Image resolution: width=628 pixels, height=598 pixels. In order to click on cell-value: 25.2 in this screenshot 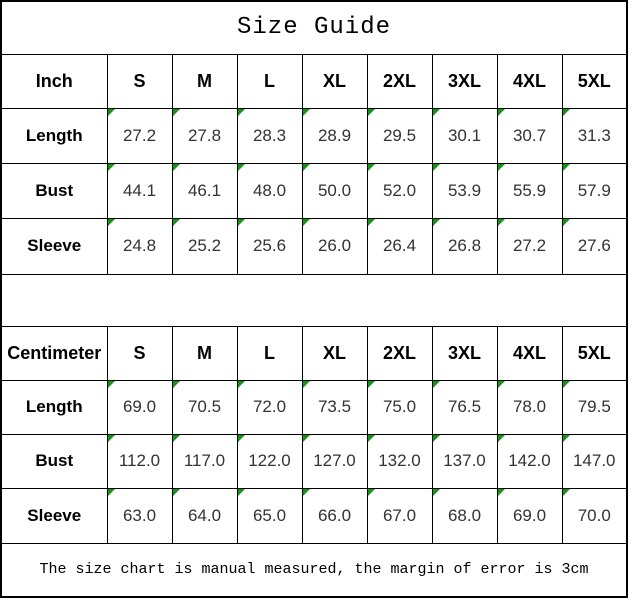, I will do `click(204, 245)`.